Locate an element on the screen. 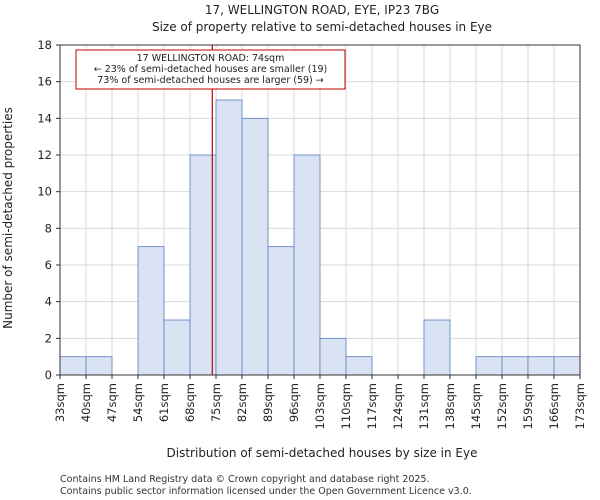  y-tick-label: 0 is located at coordinates (48, 375).